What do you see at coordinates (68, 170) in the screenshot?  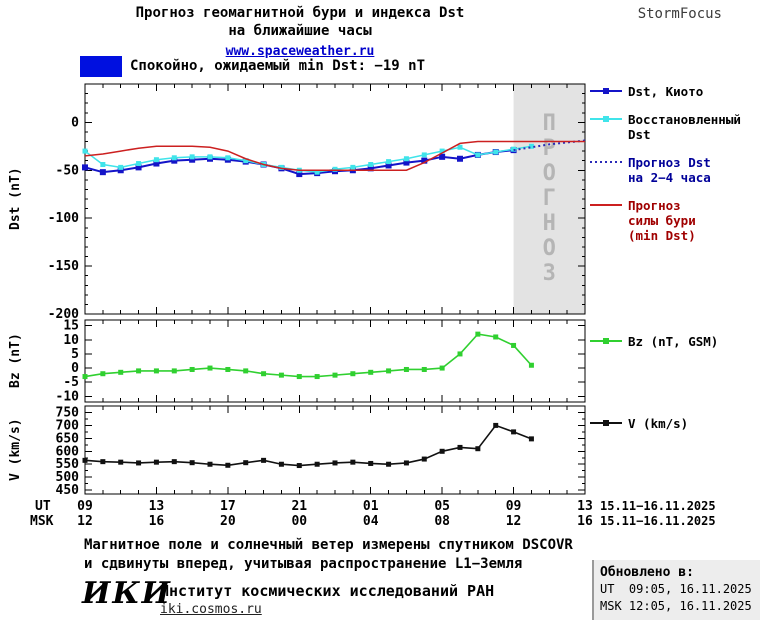 I see `svg-text: -50` at bounding box center [68, 170].